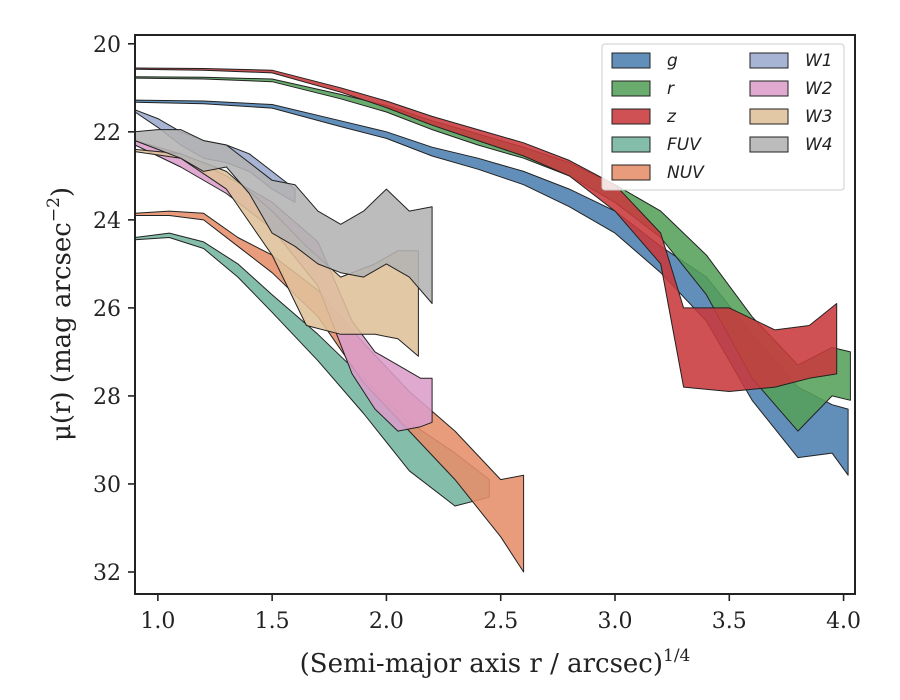 The width and height of the screenshot is (900, 700). Describe the element at coordinates (107, 485) in the screenshot. I see `y-tick-label: 30` at that location.